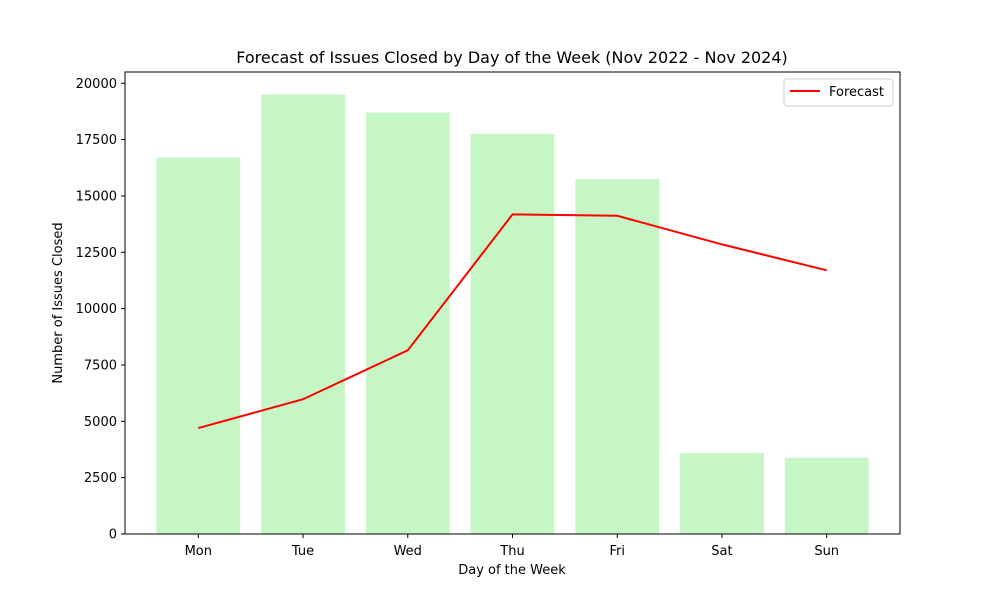 Image resolution: width=1000 pixels, height=600 pixels. Describe the element at coordinates (826, 551) in the screenshot. I see `x-tick-label-sun: Sun` at that location.